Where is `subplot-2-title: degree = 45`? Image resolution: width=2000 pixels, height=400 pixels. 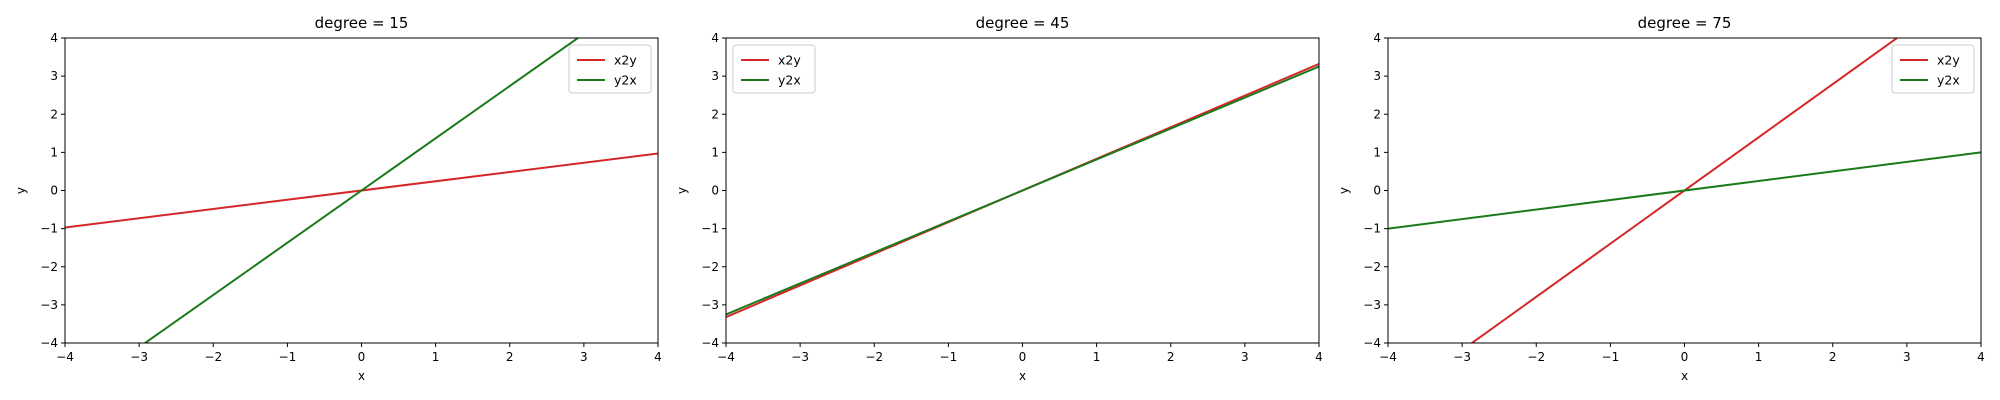
subplot-2-title: degree = 45 is located at coordinates (1023, 23).